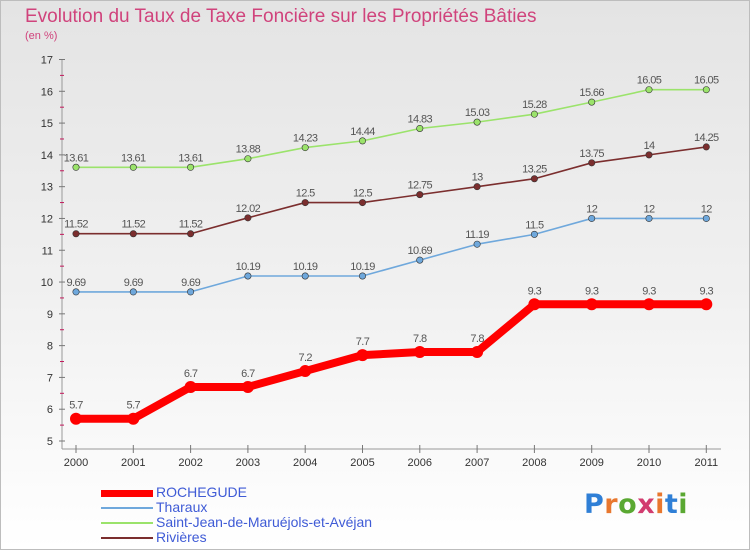  Describe the element at coordinates (50, 315) in the screenshot. I see `y-tick-label: 9` at that location.